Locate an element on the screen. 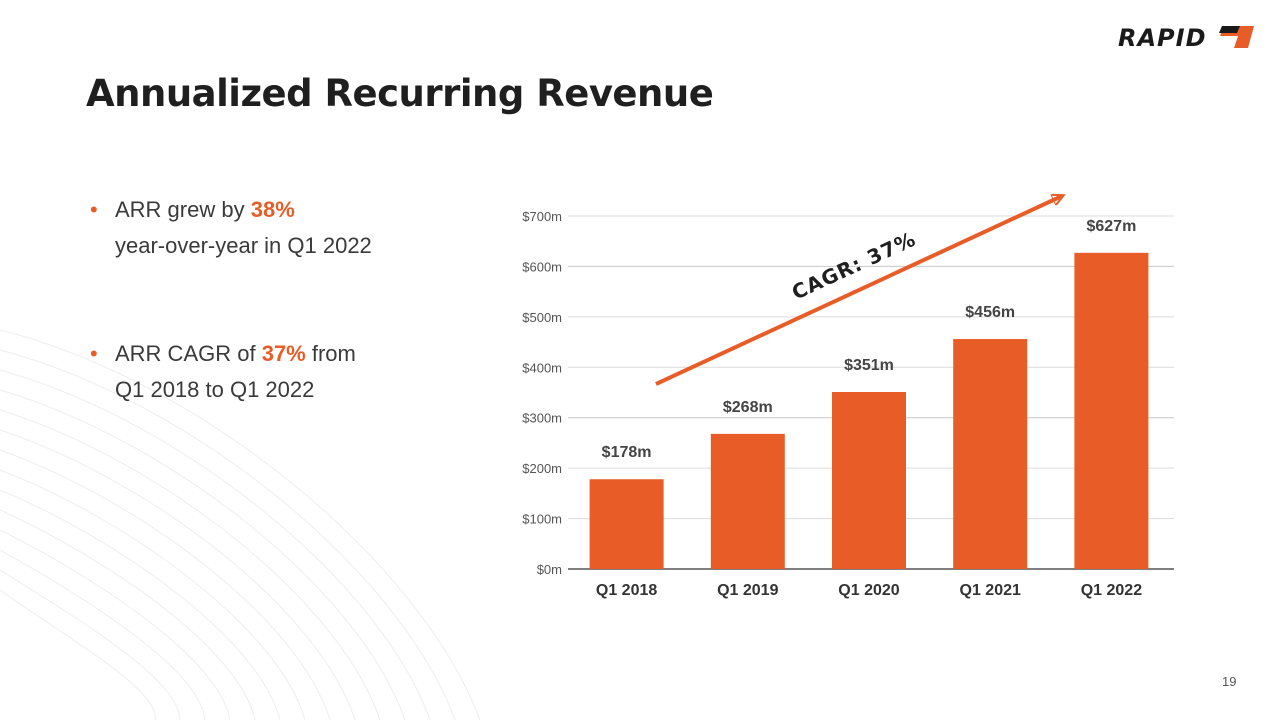 Image resolution: width=1280 pixels, height=720 pixels. bar-data-label: $178m is located at coordinates (627, 452).